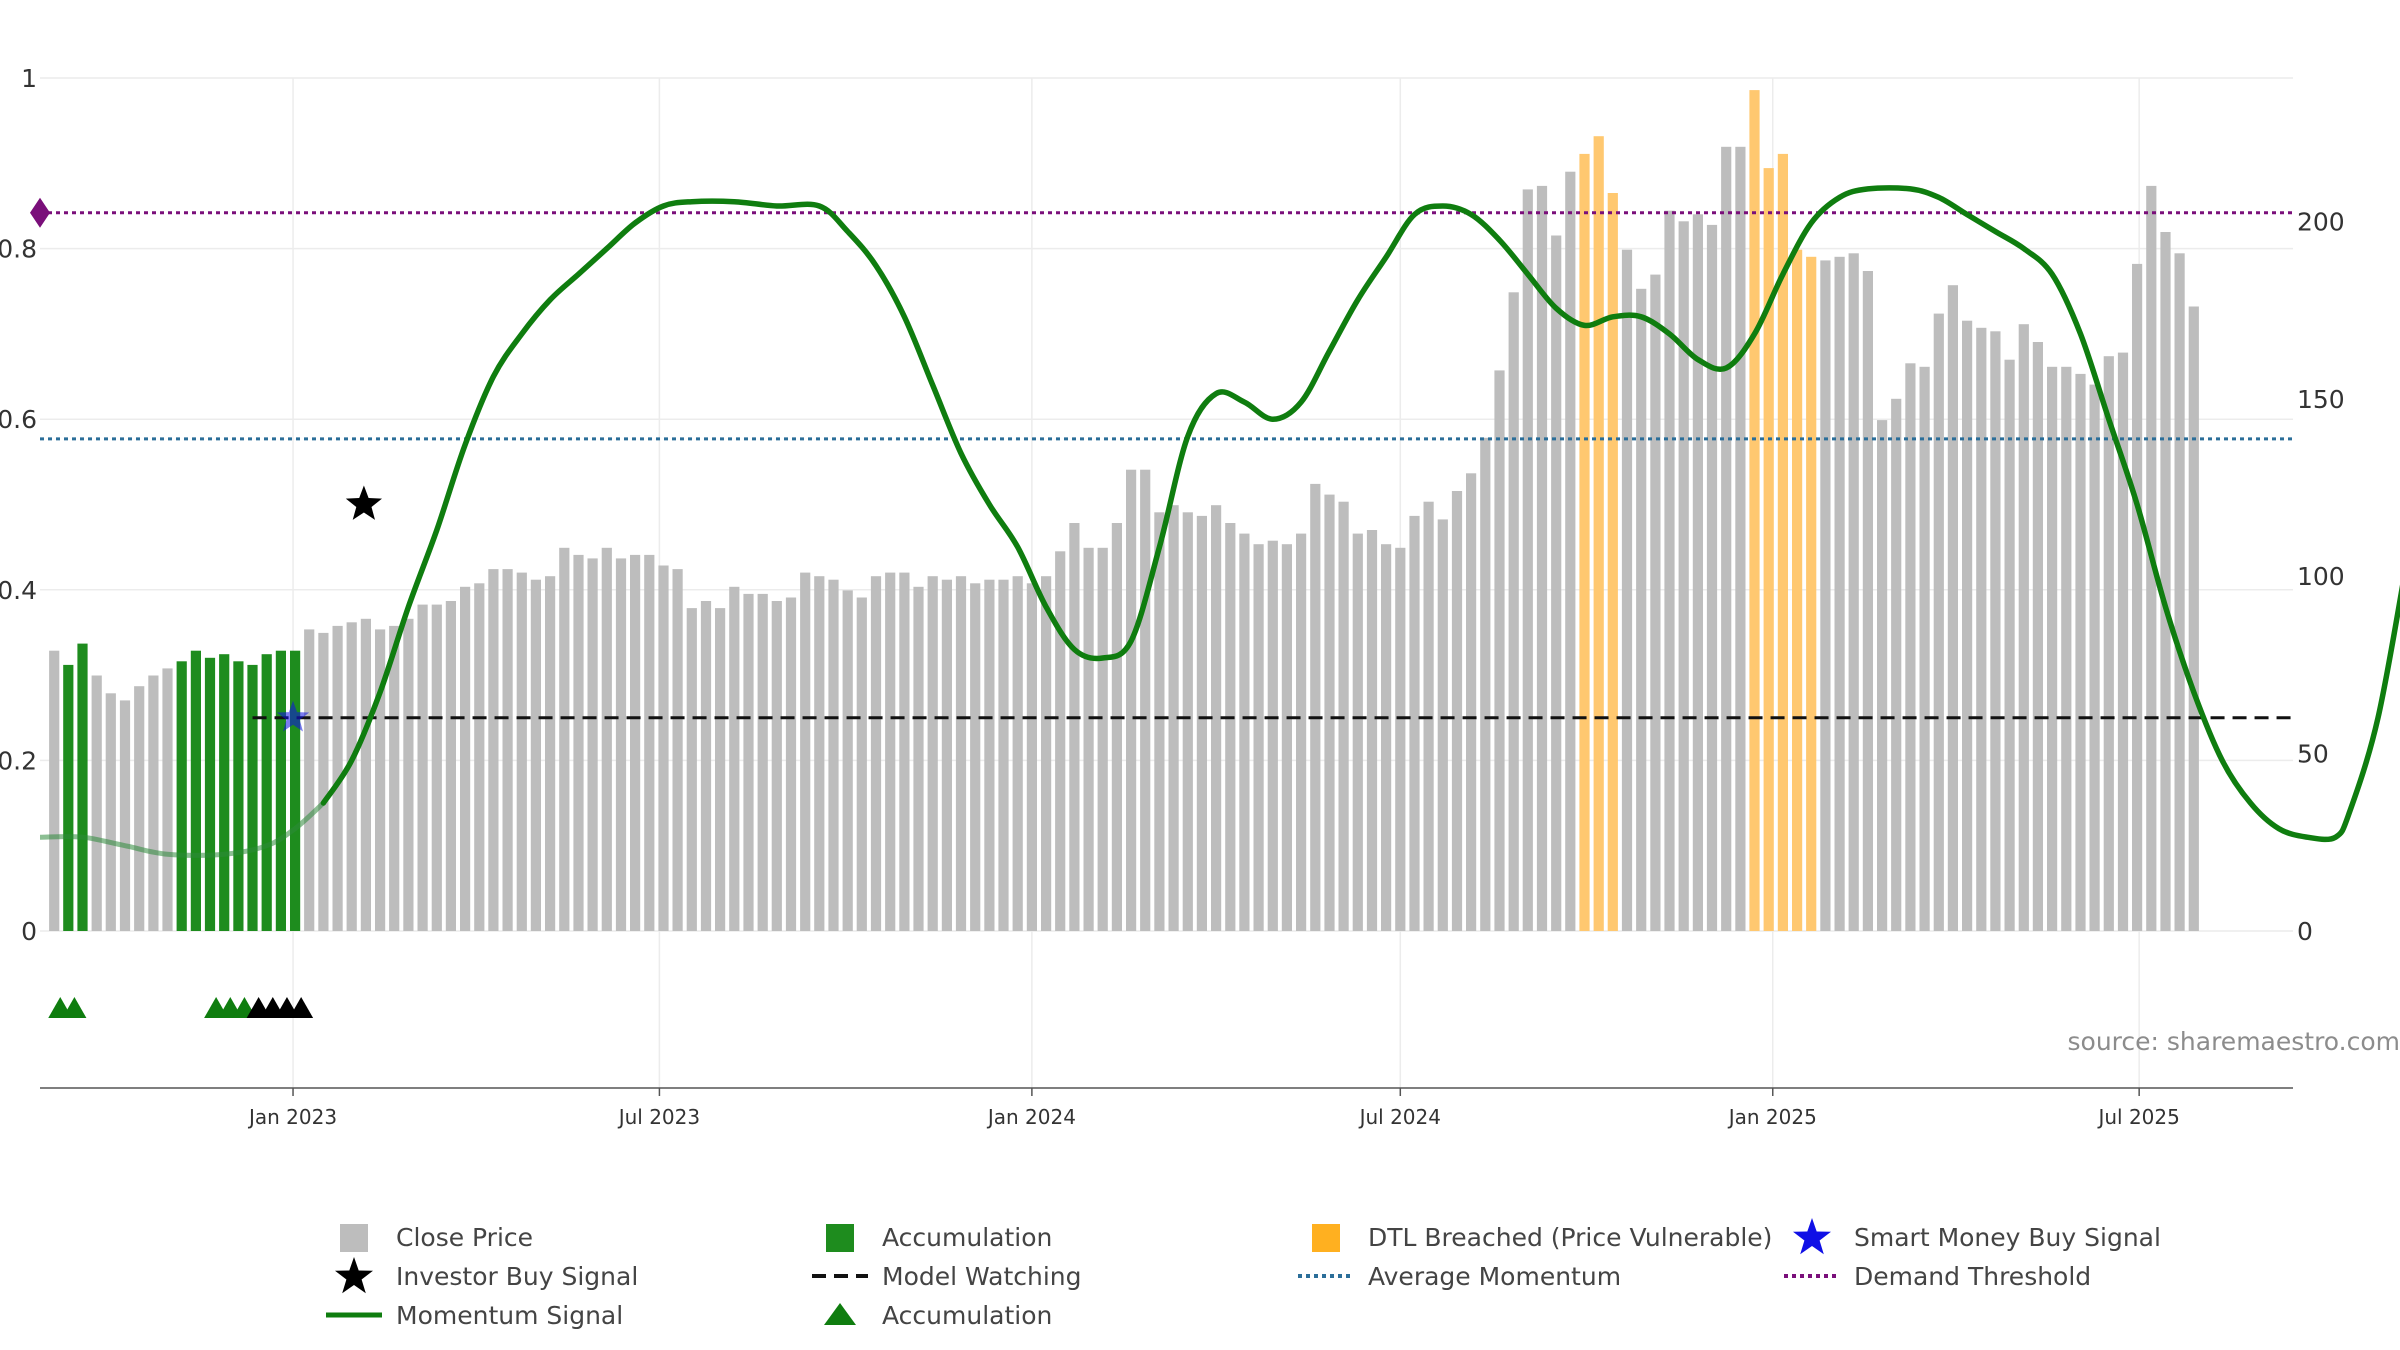  Describe the element at coordinates (1494, 1276) in the screenshot. I see `legend-label: Average Momentum` at that location.